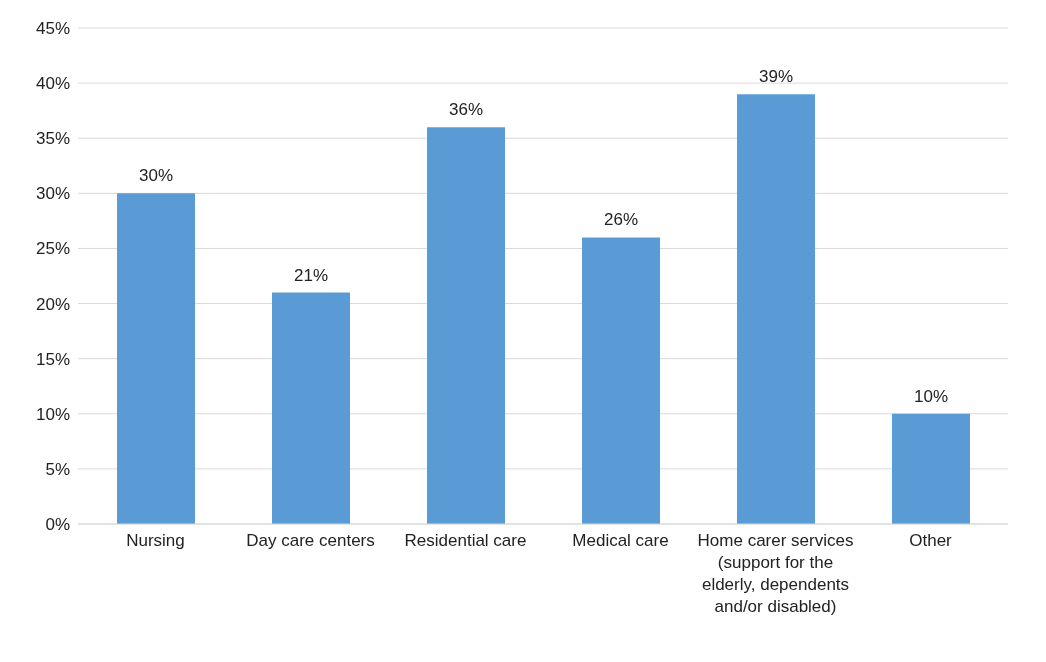  What do you see at coordinates (52, 84) in the screenshot?
I see `y-tick-label: 40%` at bounding box center [52, 84].